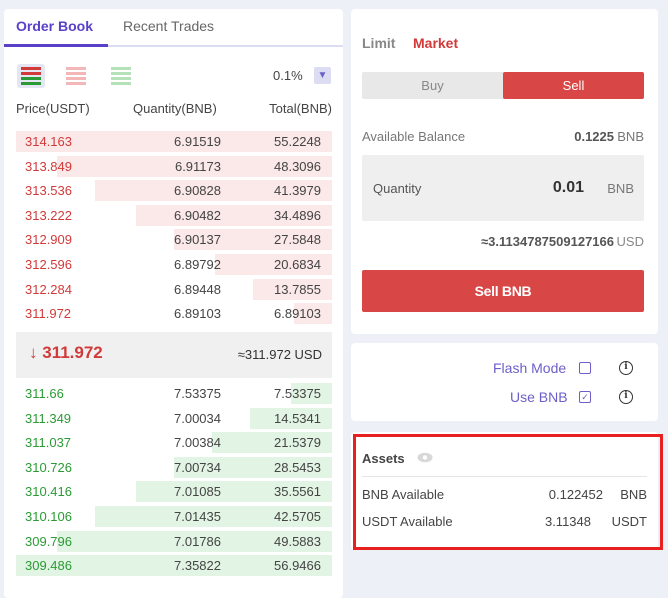 This screenshot has height=598, width=668. I want to click on use-bnb-checkbox: ✓, so click(585, 397).